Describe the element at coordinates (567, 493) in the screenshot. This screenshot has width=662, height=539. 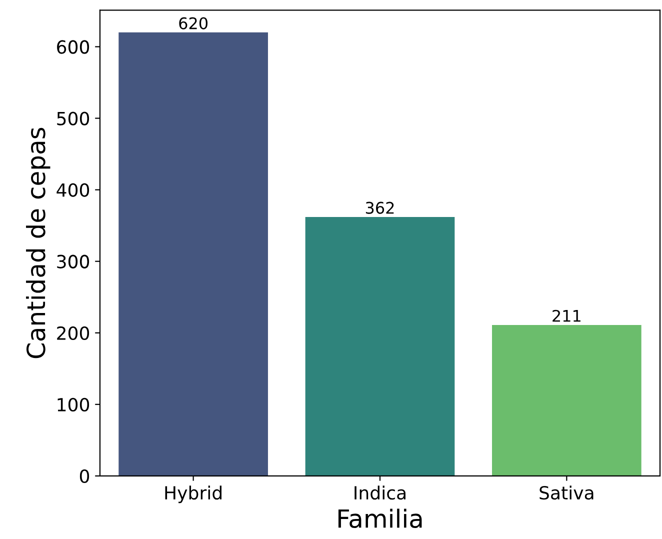
I see `x-tick-label: Sativa` at that location.